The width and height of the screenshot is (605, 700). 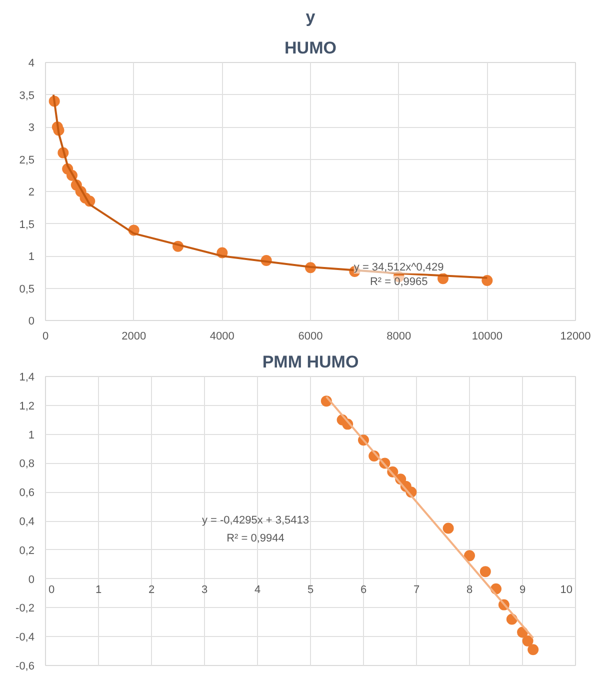 What do you see at coordinates (522, 590) in the screenshot?
I see `x-tick-label: 9` at bounding box center [522, 590].